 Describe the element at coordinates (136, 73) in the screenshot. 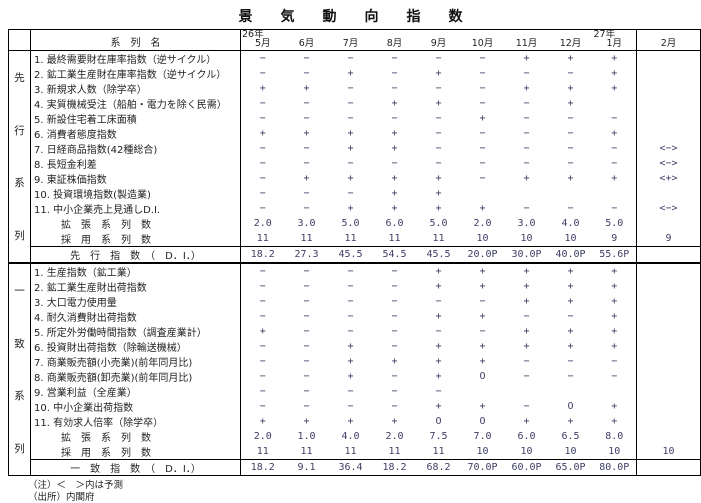

I see `series-name-cell: 2. 鉱工業生産財在庫率指数（逆サイクル）` at that location.